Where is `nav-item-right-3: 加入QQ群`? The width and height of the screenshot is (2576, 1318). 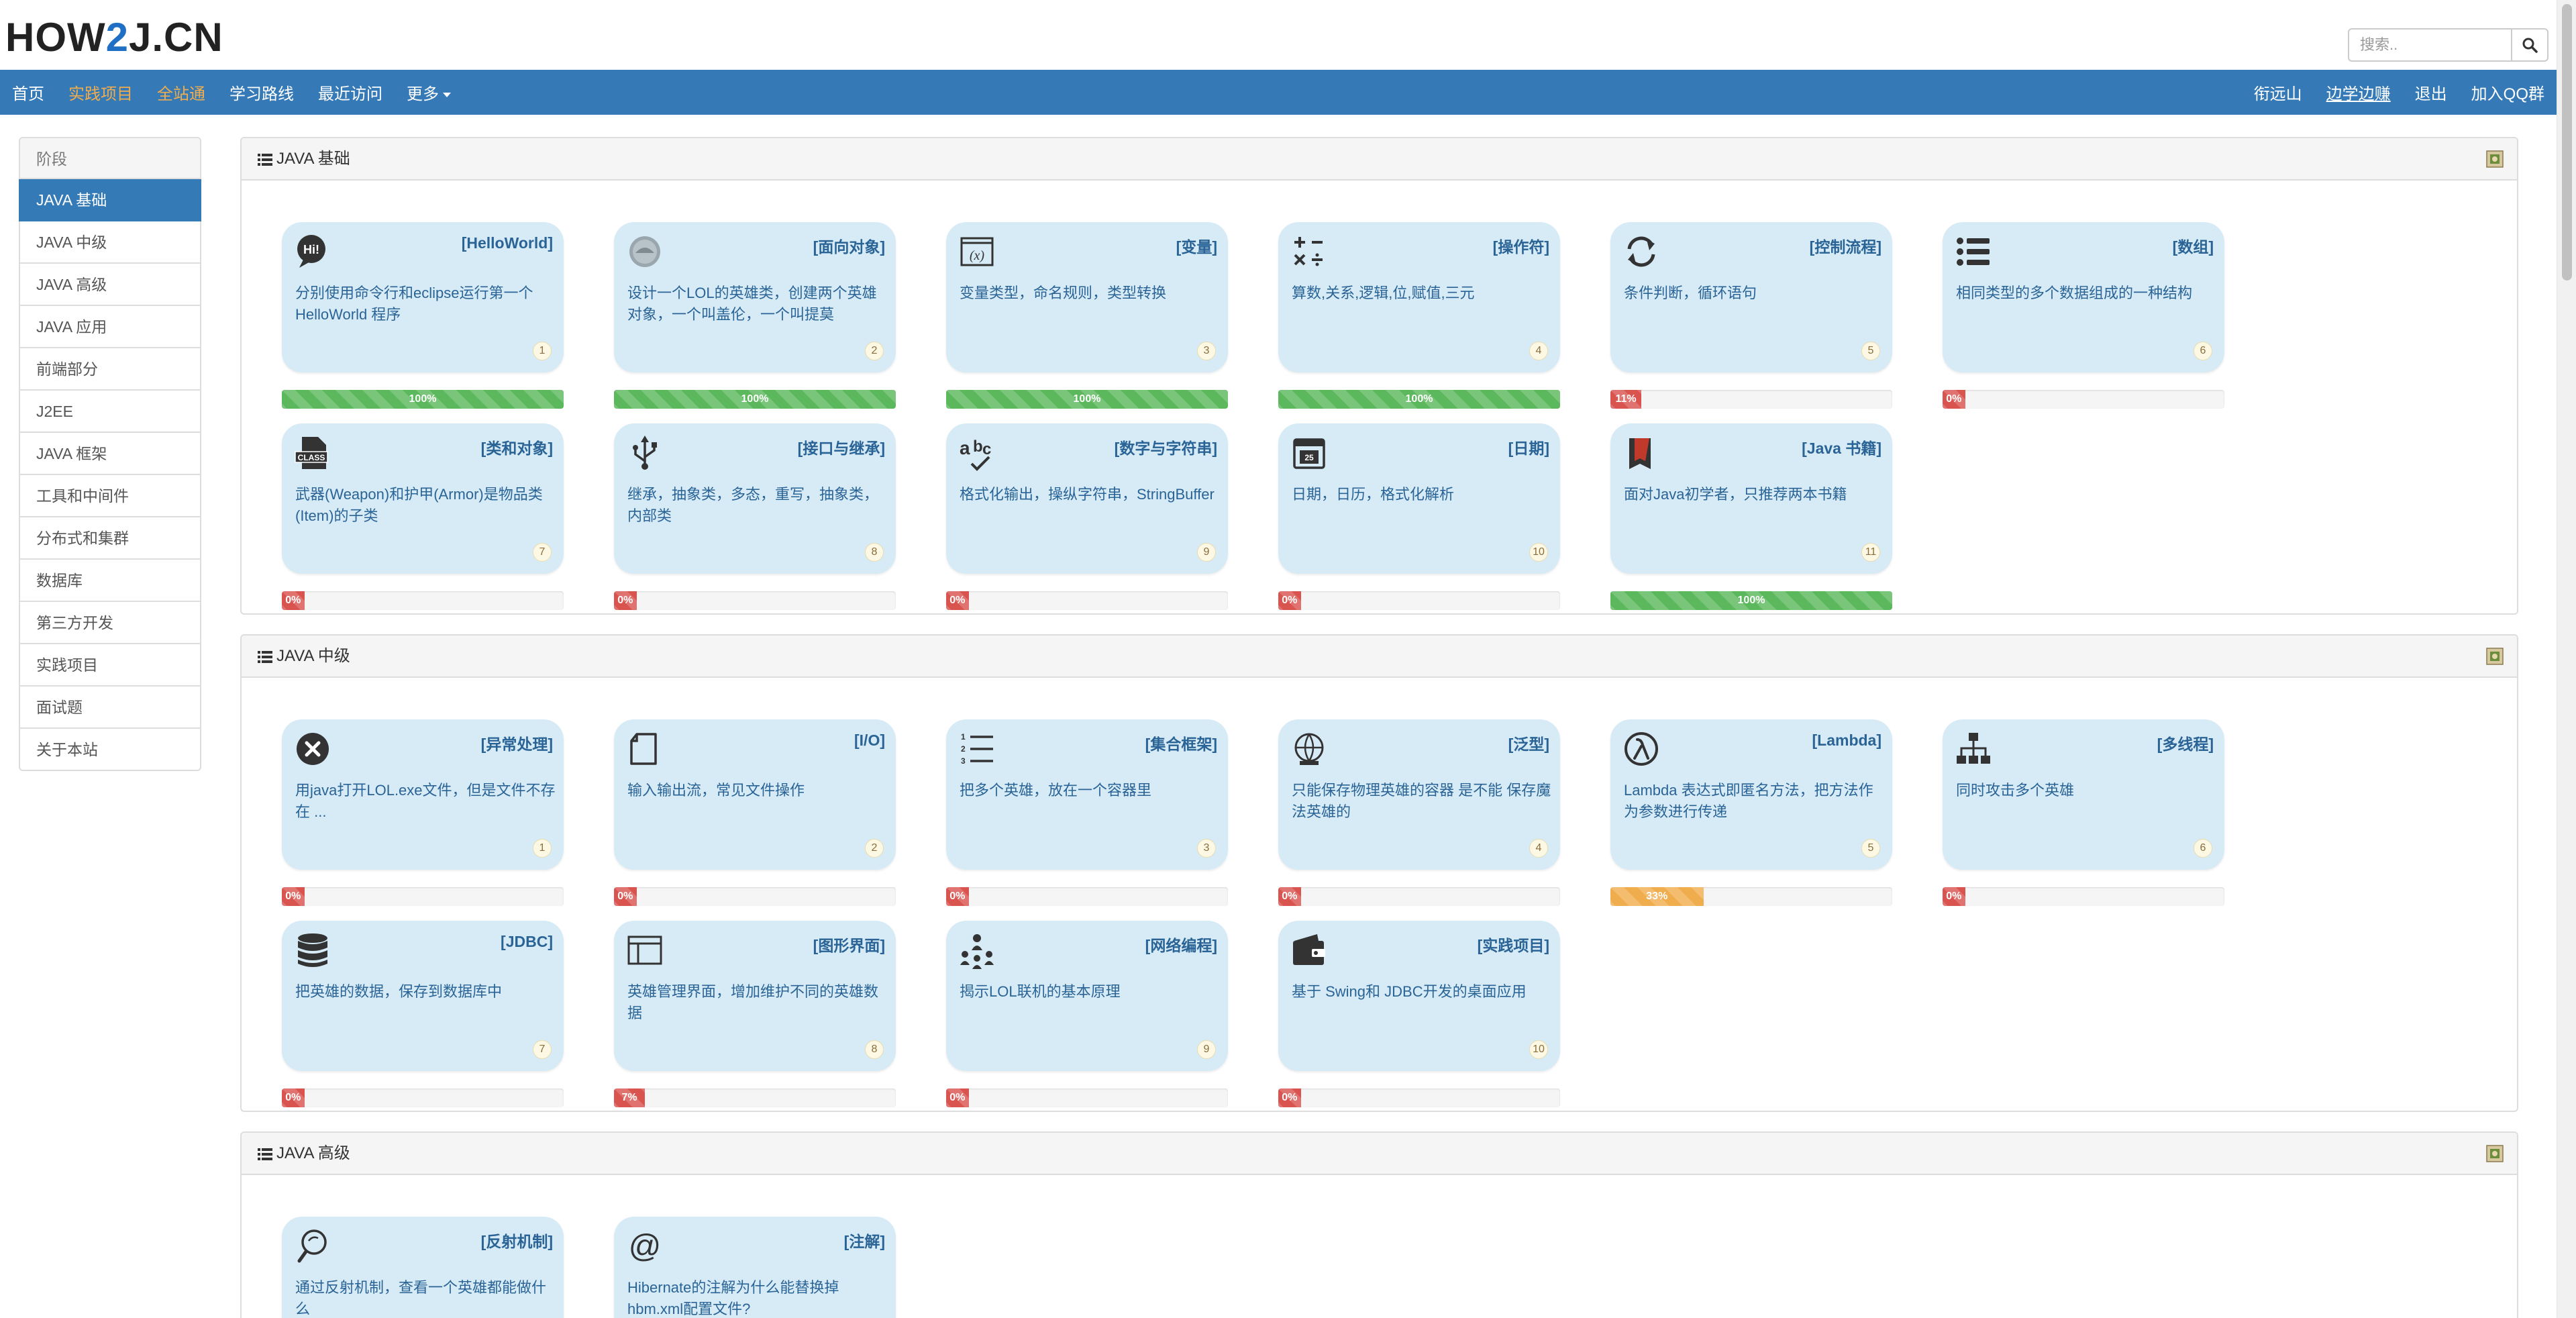 nav-item-right-3: 加入QQ群 is located at coordinates (2508, 93).